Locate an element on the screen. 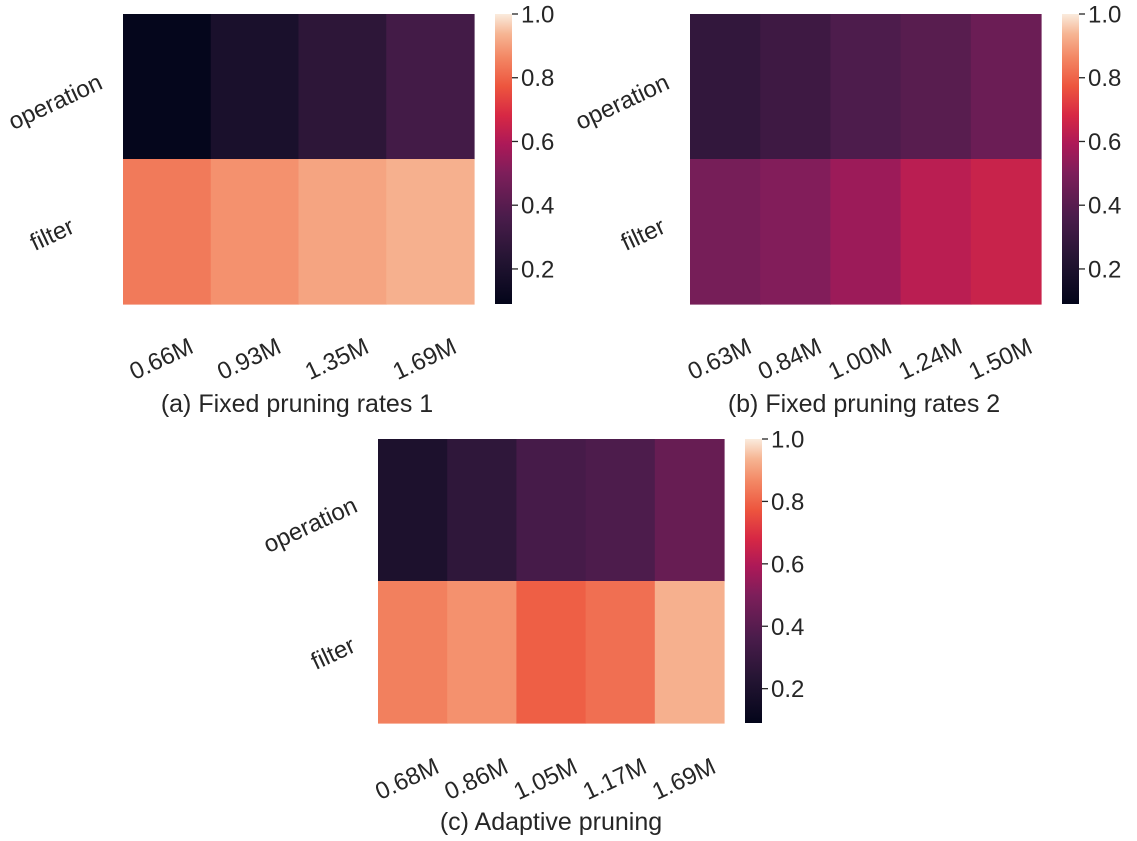  chart-caption: (b) Fixed pruning rates 2 is located at coordinates (864, 404).